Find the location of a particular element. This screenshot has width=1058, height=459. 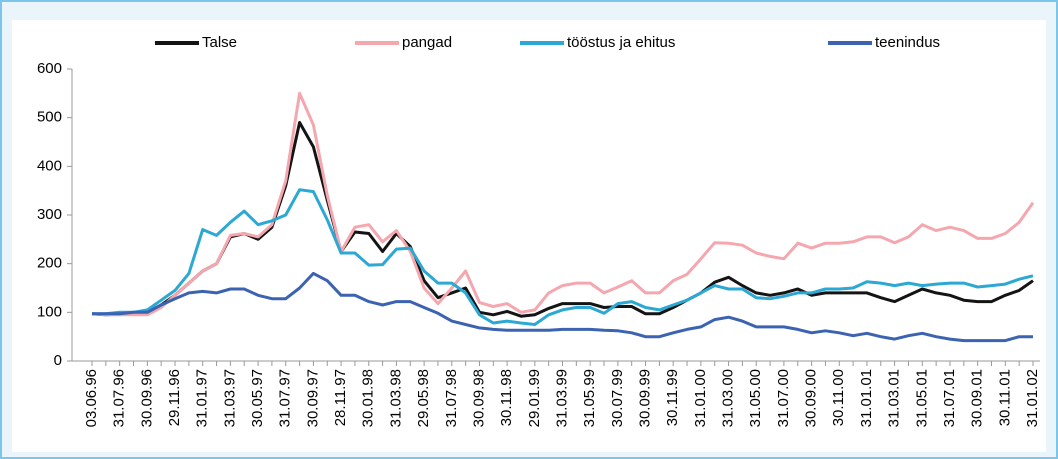

x-tick-label: 31.03.98 is located at coordinates (395, 398).